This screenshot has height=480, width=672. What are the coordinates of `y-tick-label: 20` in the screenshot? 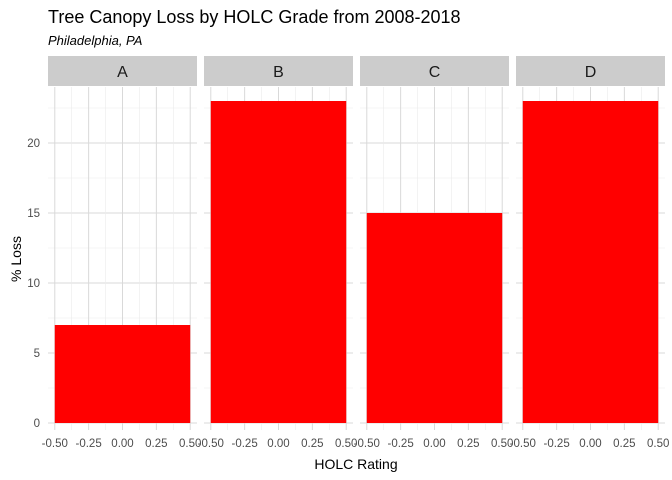 It's located at (33, 144).